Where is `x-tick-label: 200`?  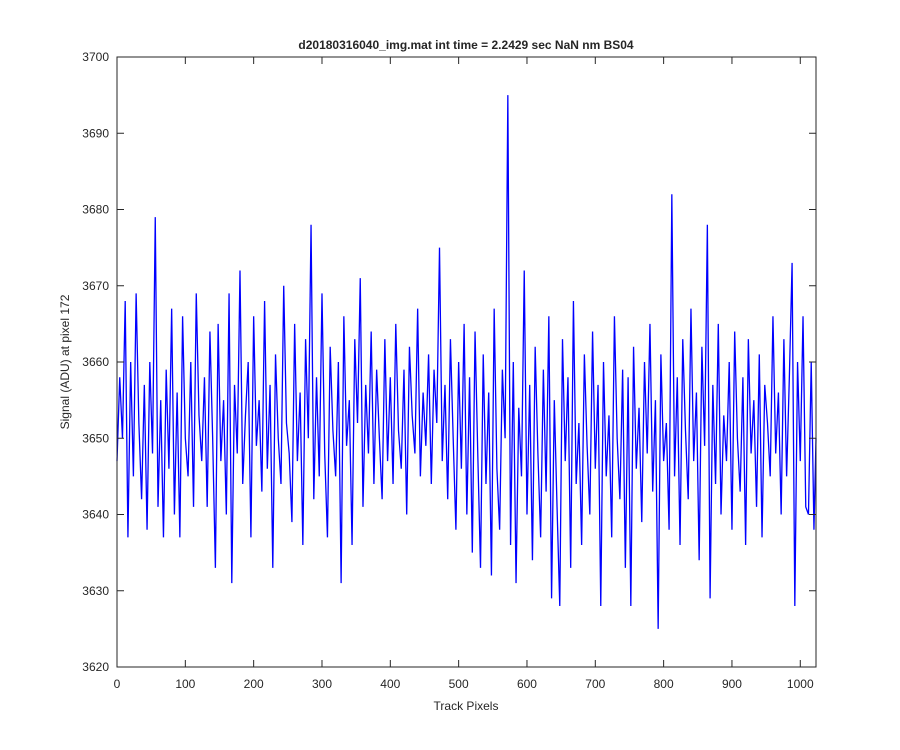
x-tick-label: 200 is located at coordinates (254, 684).